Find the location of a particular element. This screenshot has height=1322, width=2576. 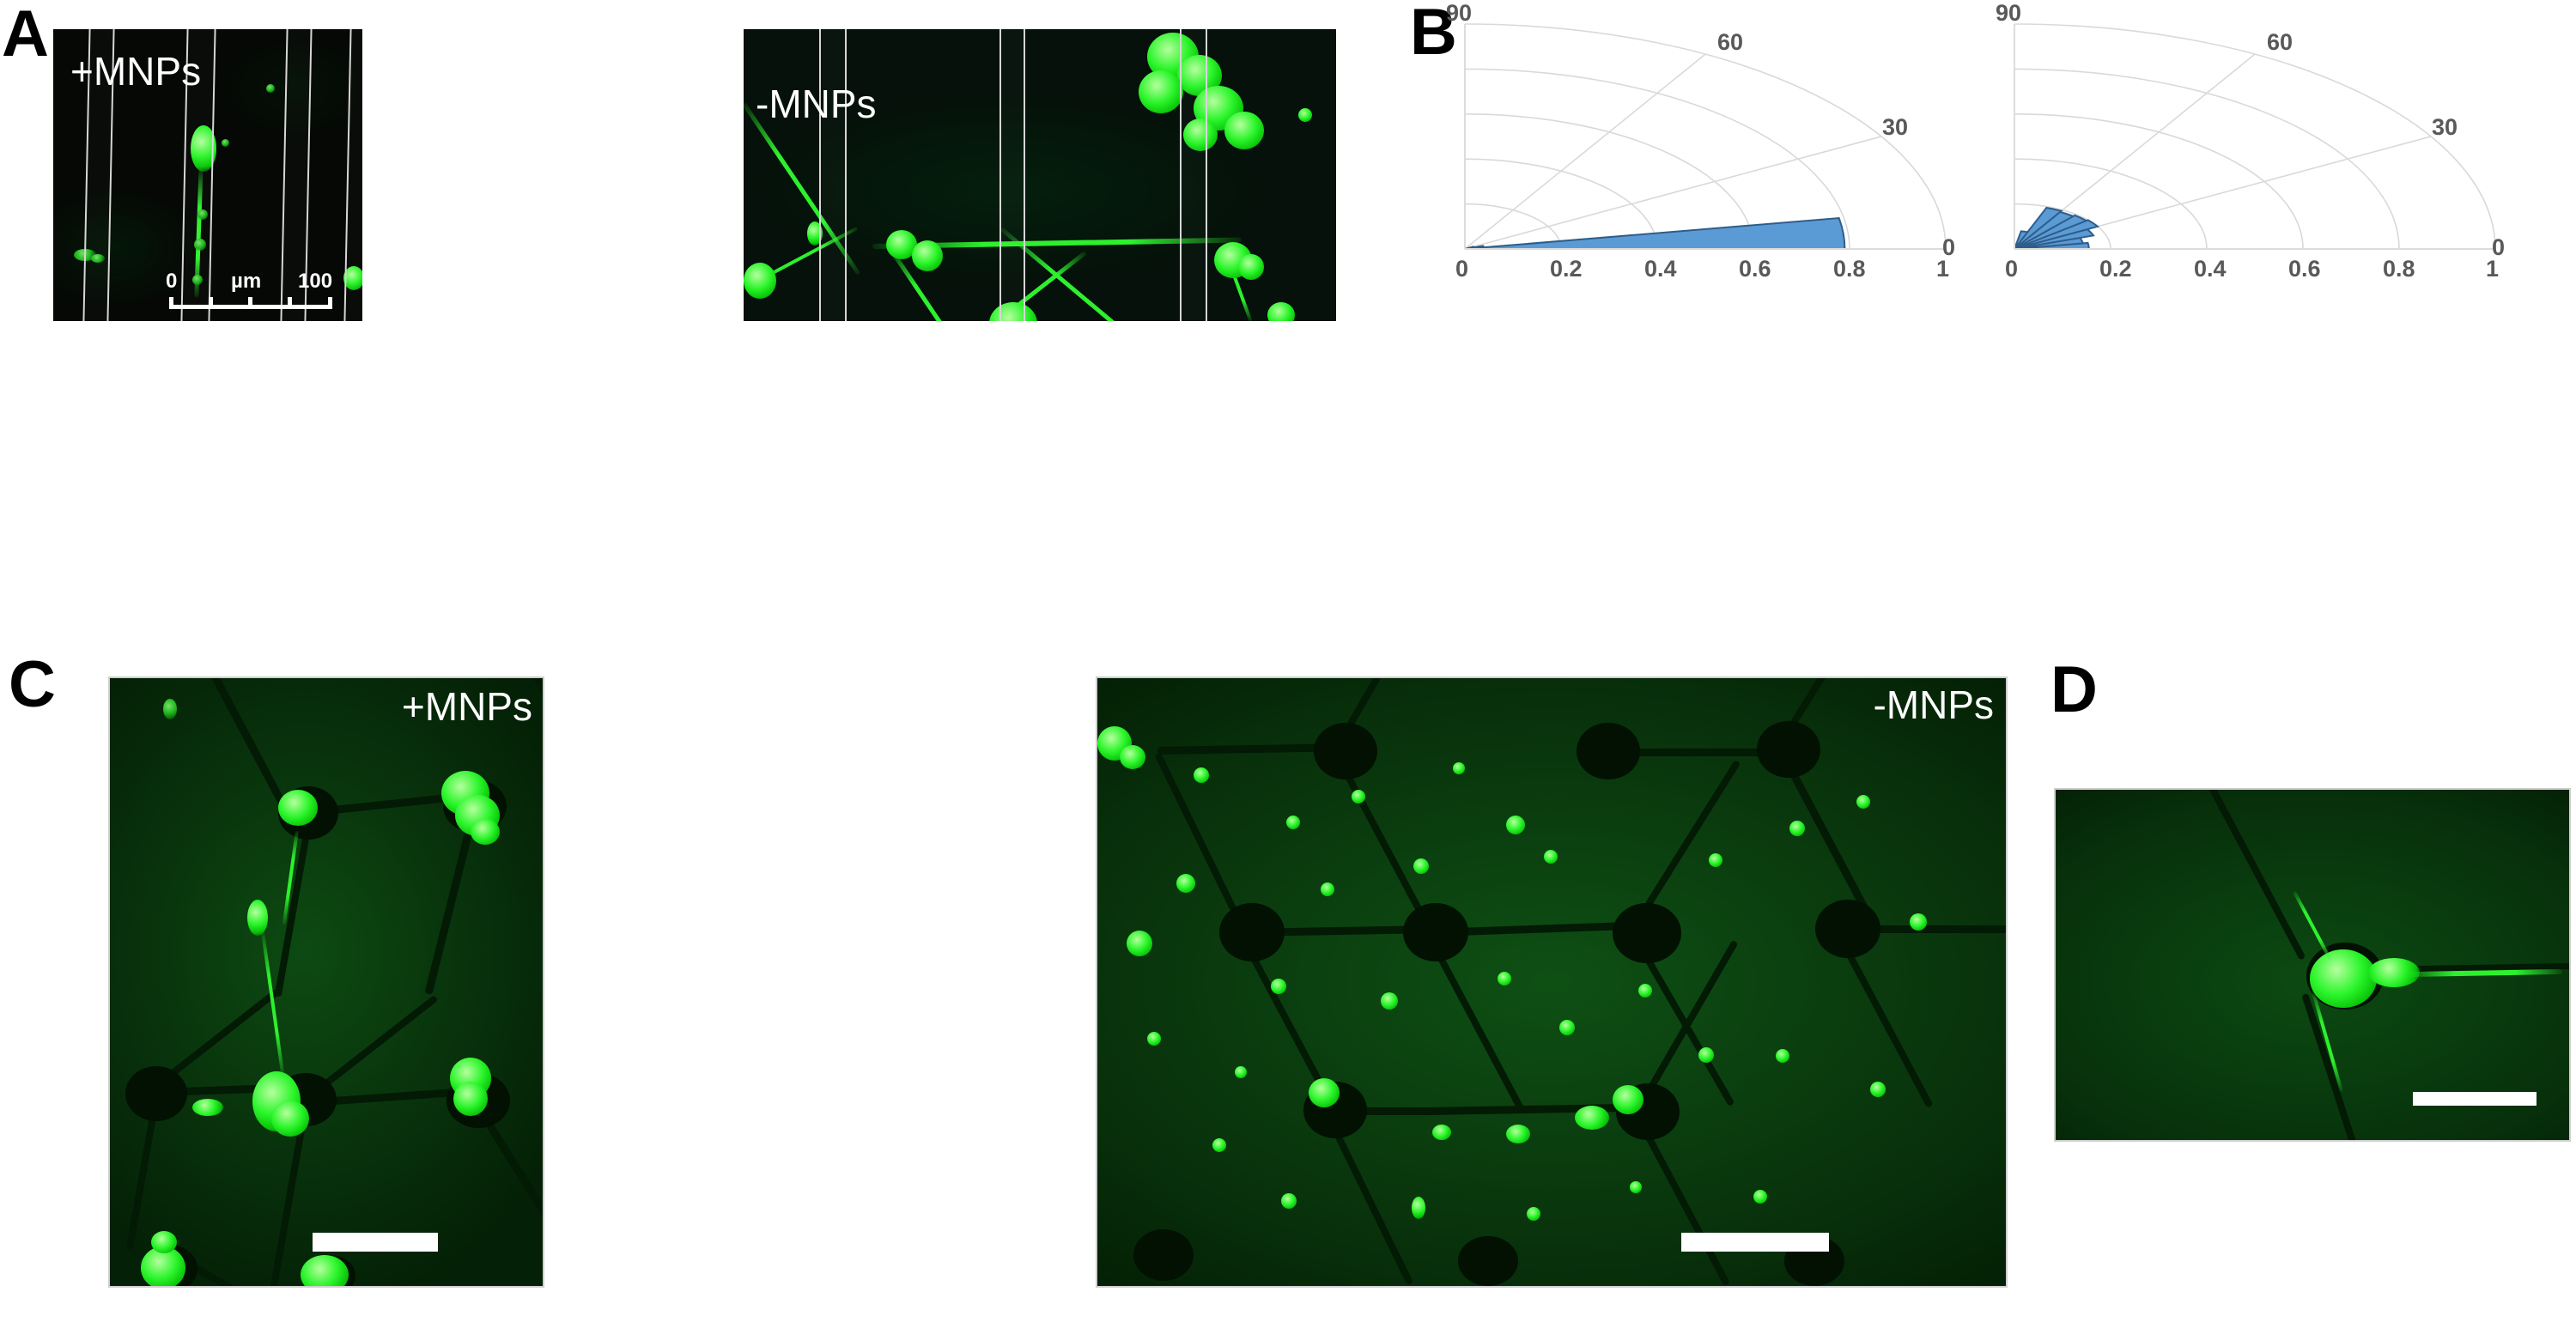

panel-a-right-micrograph: -MNPs is located at coordinates (1040, 175).